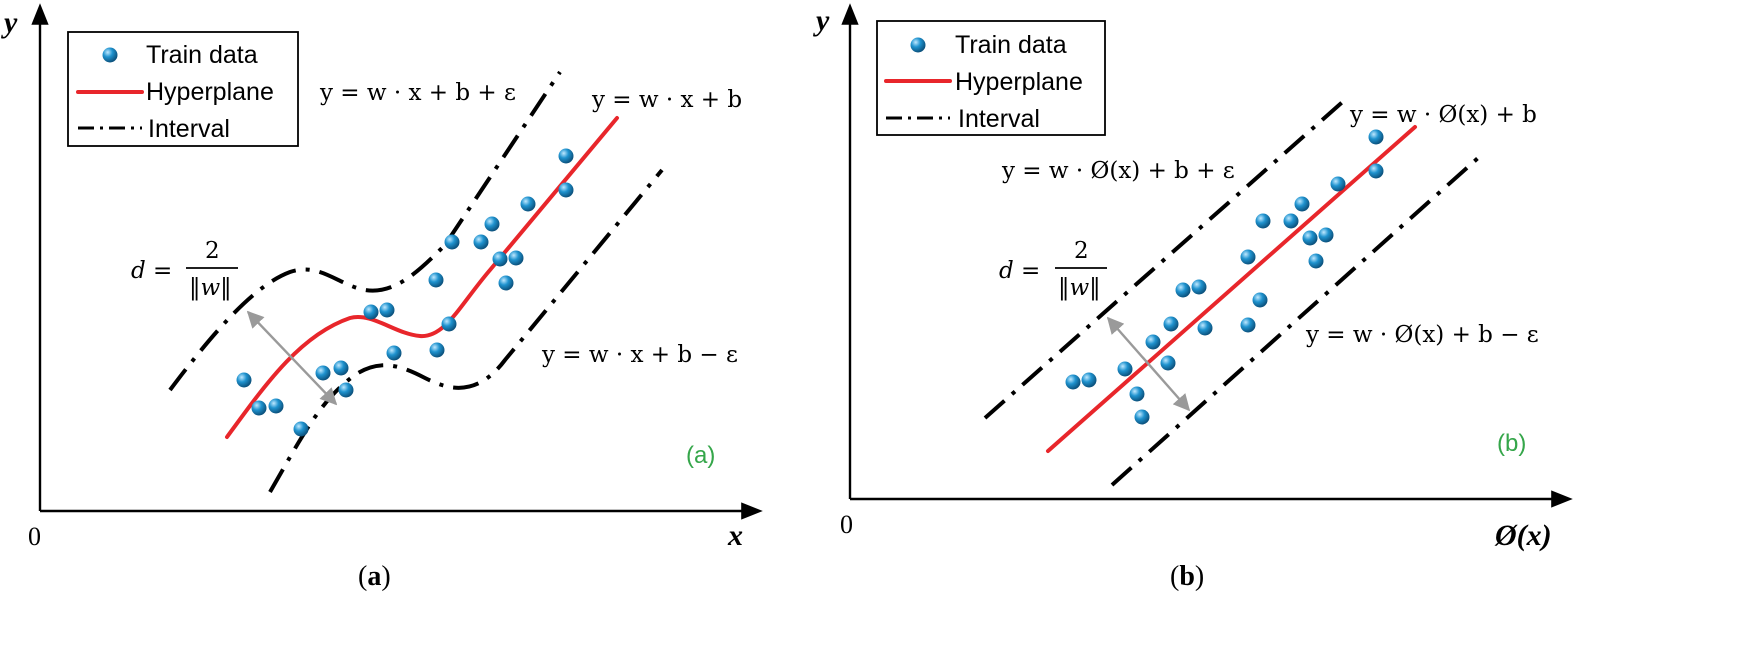 Image resolution: width=1755 pixels, height=665 pixels. I want to click on y-axis-label-b: y, so click(821, 20).